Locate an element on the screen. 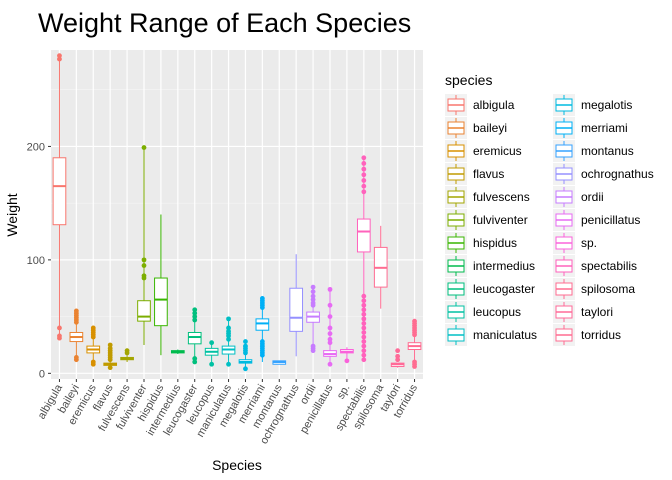 The height and width of the screenshot is (480, 672). legend-label: baileyi is located at coordinates (490, 128).